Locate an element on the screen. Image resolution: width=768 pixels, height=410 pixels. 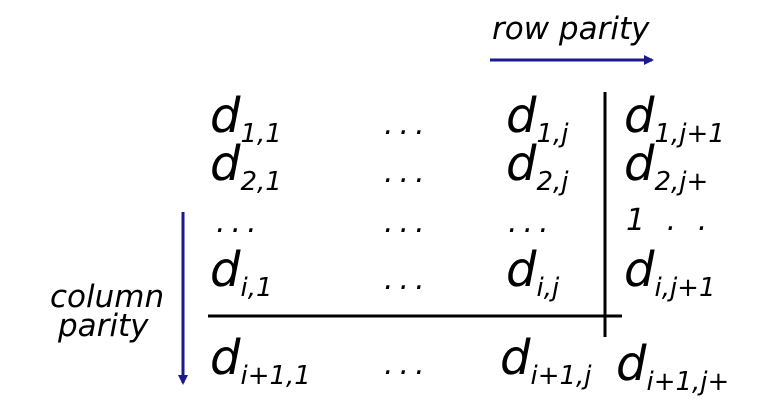
cell-d-i1-1: di+1,1 is located at coordinates (260, 360).